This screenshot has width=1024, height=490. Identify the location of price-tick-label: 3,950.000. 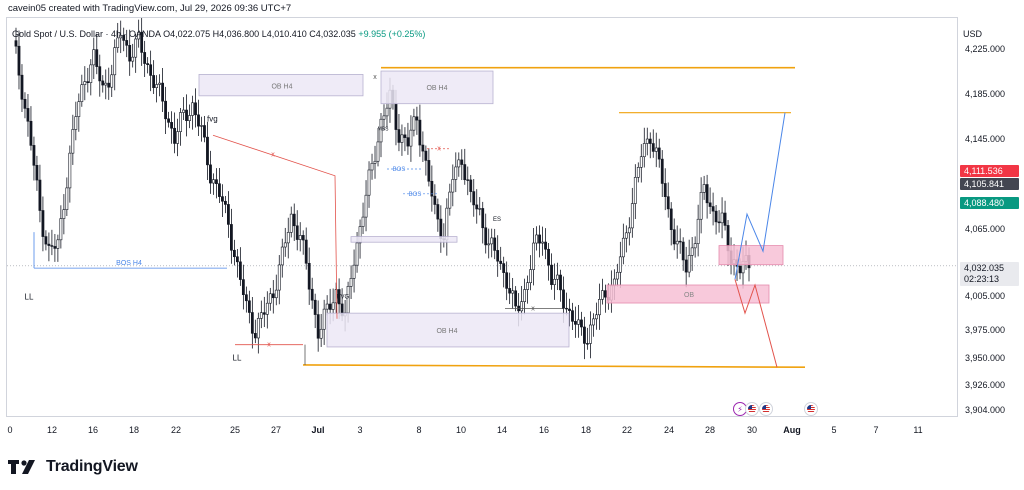
(985, 358).